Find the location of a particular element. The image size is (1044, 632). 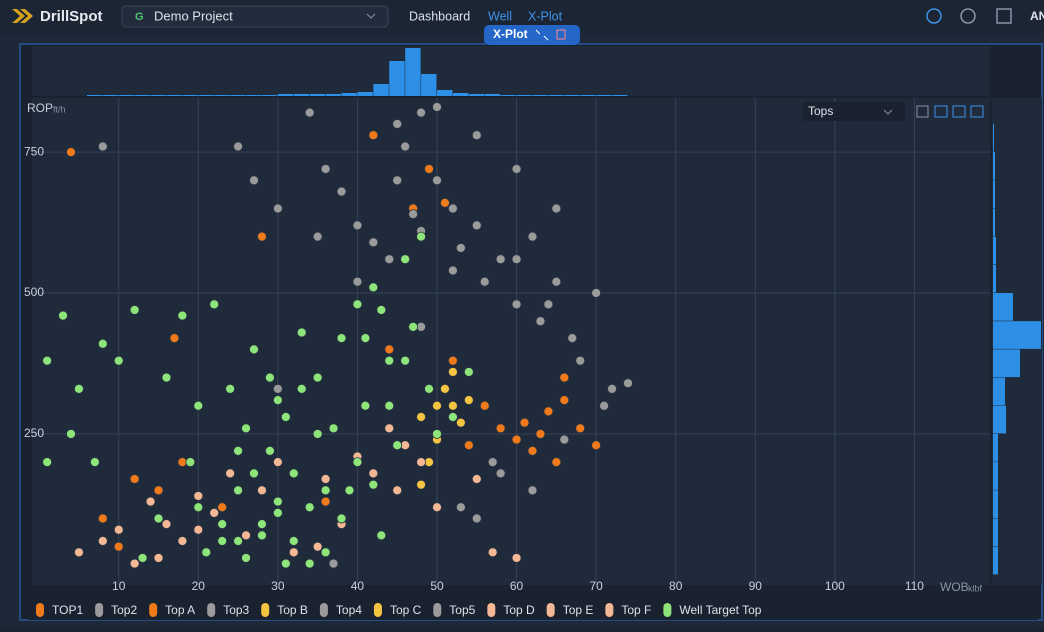

legend-label: Top D is located at coordinates (519, 610).